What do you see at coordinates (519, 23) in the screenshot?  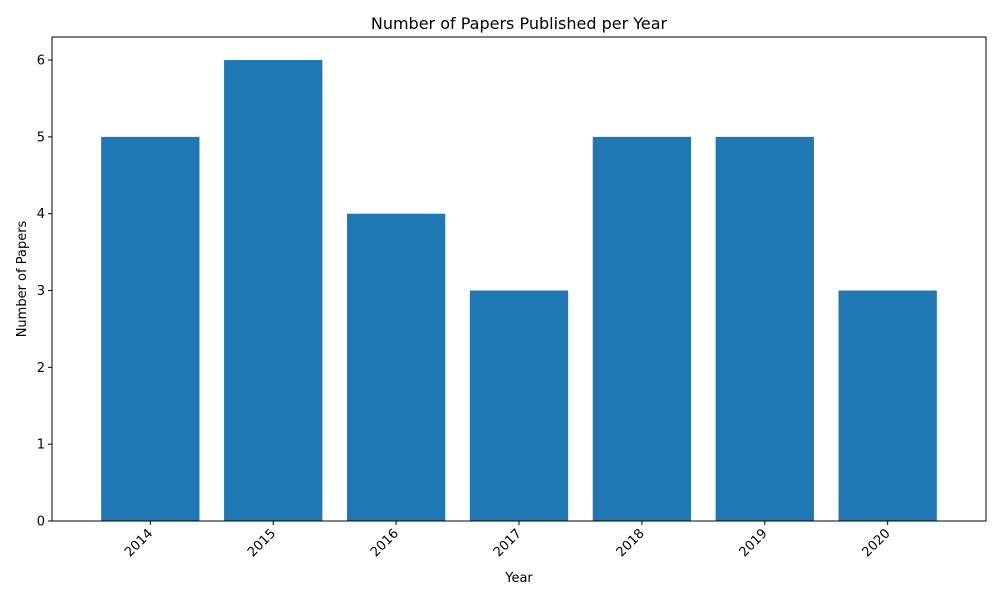 I see `chart-title: Number of Papers Published per Year` at bounding box center [519, 23].